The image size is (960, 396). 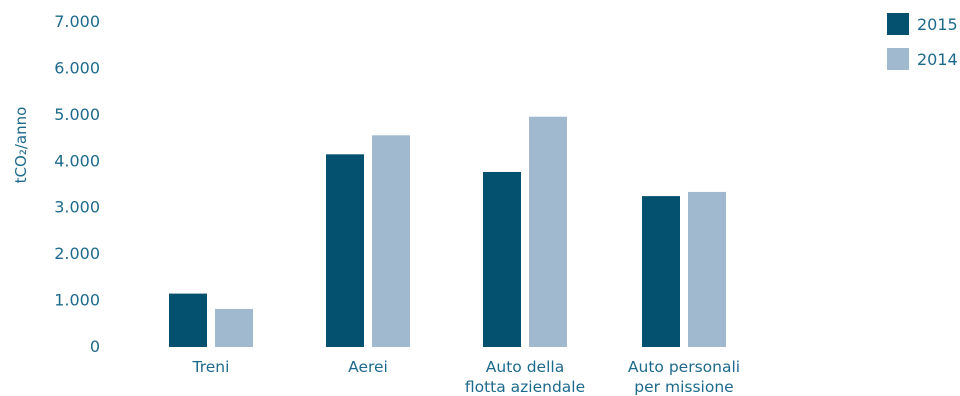 What do you see at coordinates (77, 160) in the screenshot?
I see `y-tick-label: 4.000` at bounding box center [77, 160].